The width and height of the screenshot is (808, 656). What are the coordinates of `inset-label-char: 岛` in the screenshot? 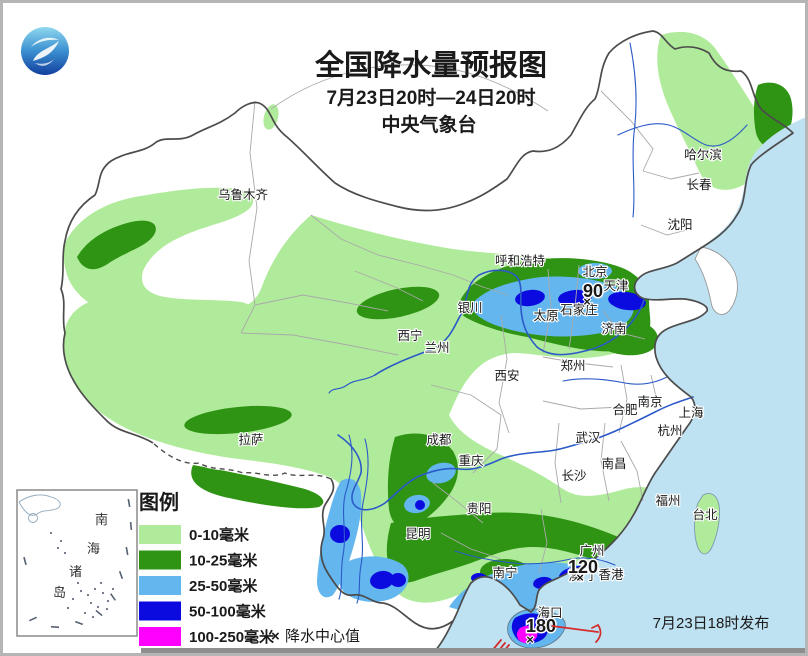 It's located at (59, 592).